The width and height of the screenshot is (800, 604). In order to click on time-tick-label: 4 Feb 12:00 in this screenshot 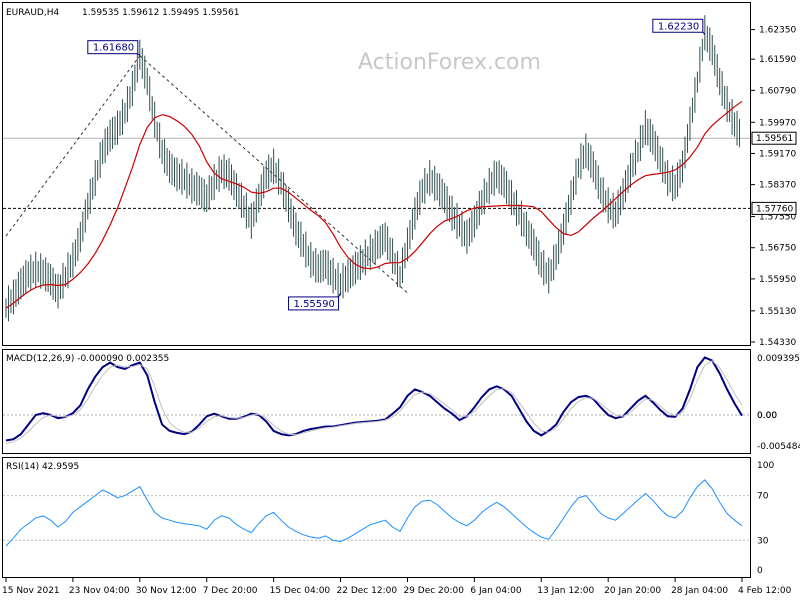, I will do `click(765, 591)`.